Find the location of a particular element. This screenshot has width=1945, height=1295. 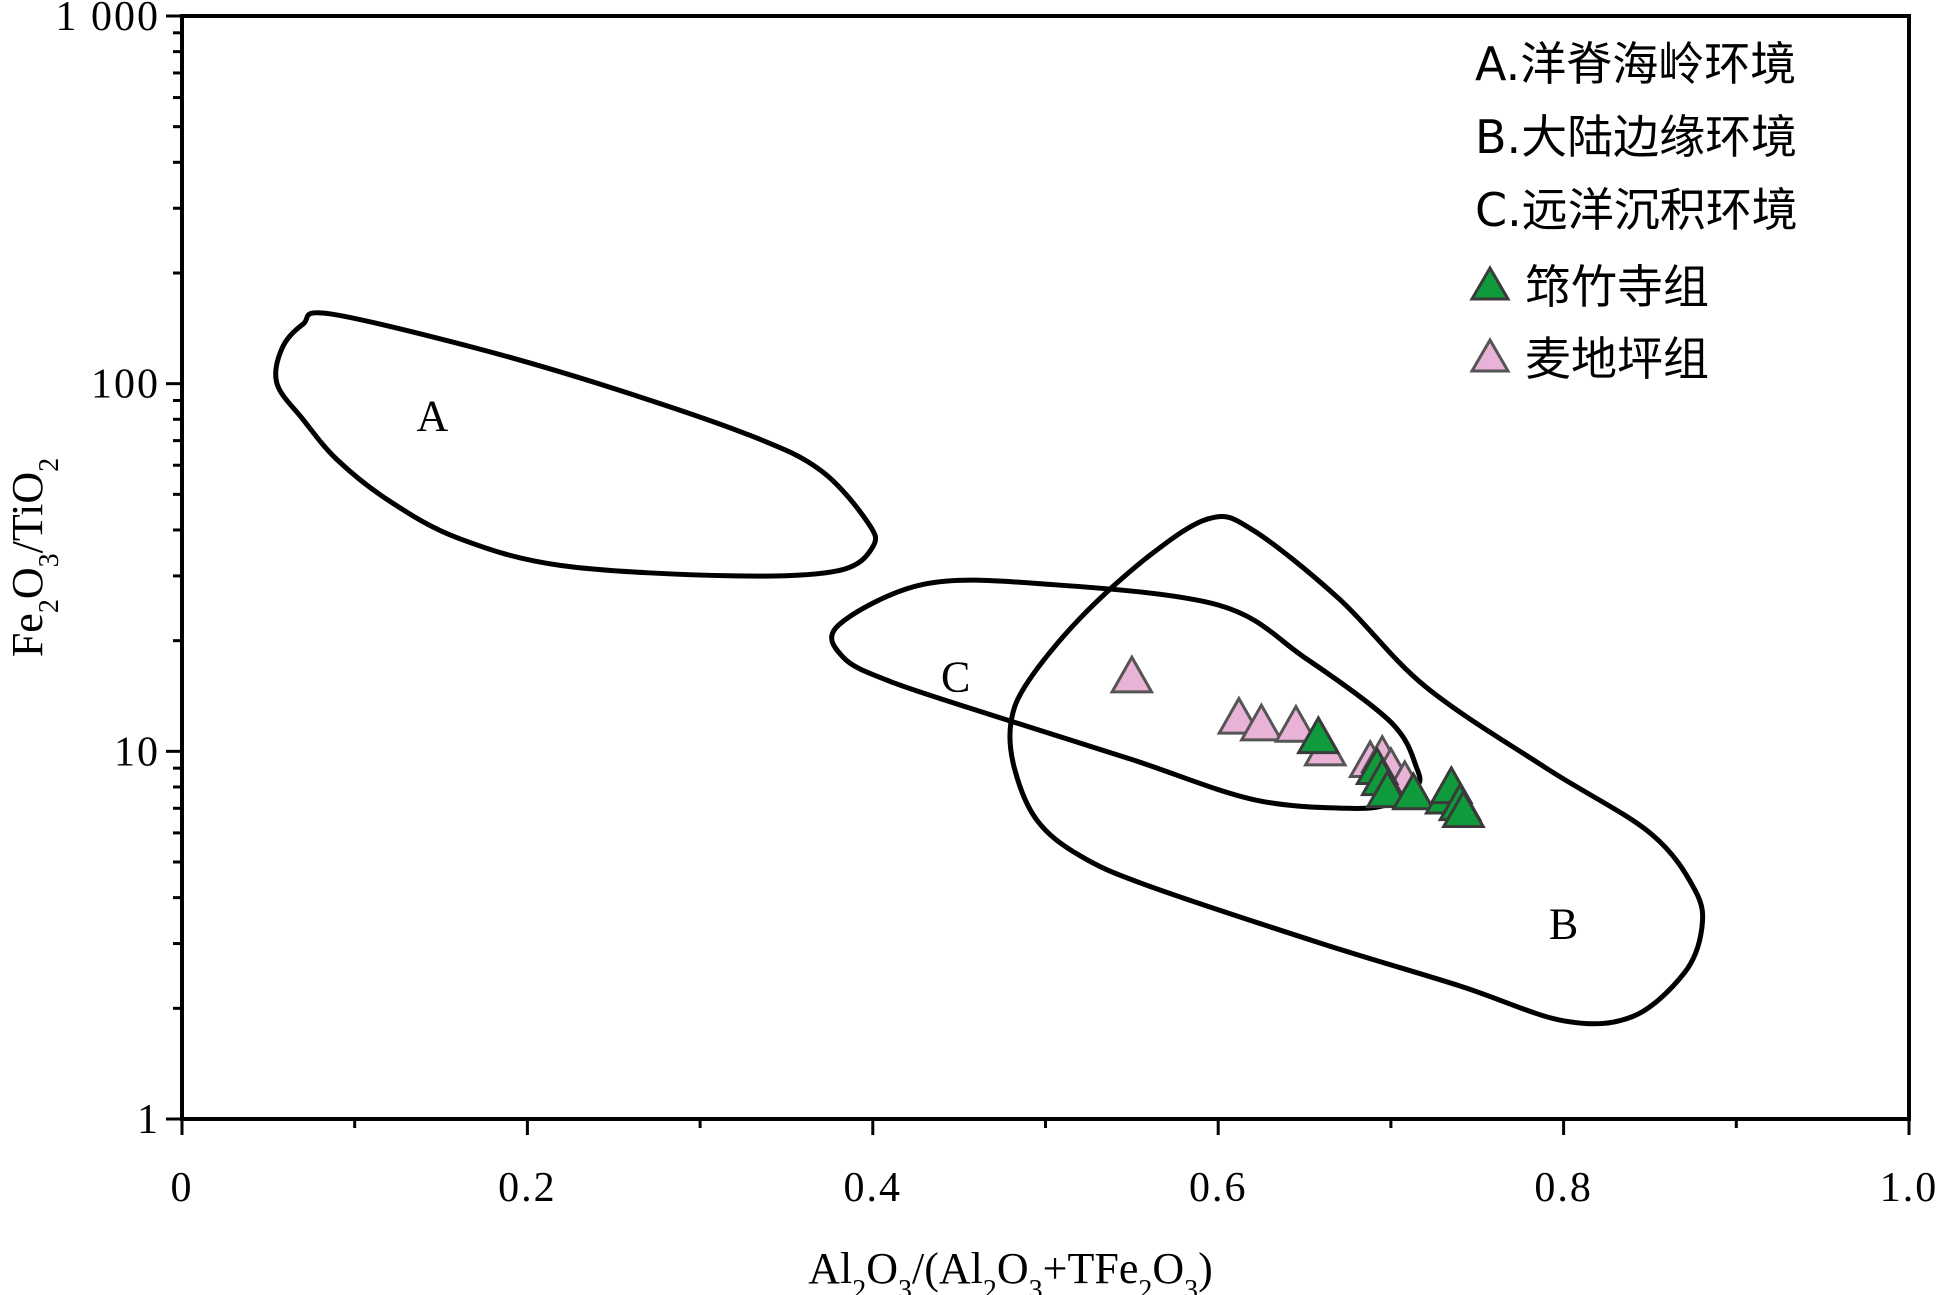

region-b-label: B is located at coordinates (1563, 924).